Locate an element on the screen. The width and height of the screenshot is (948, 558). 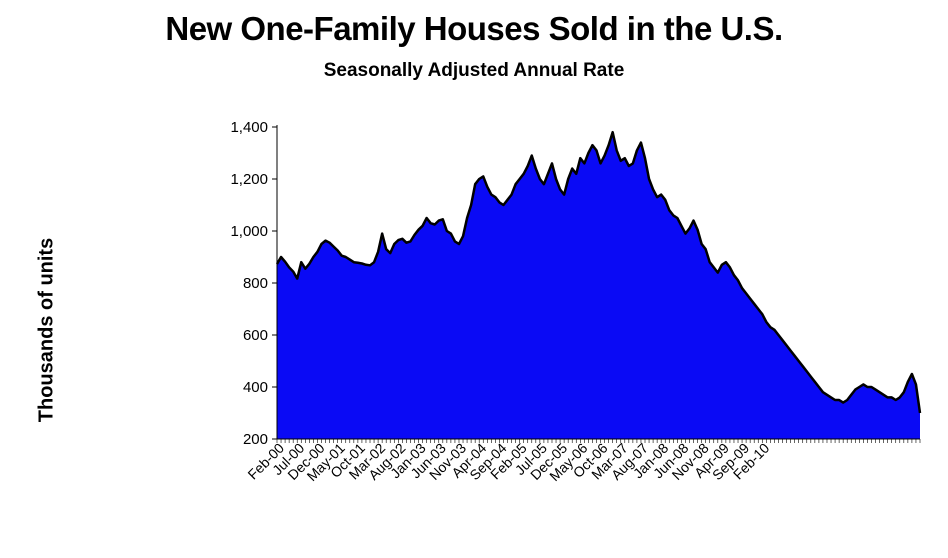
y-tick-label: 600 is located at coordinates (255, 335).